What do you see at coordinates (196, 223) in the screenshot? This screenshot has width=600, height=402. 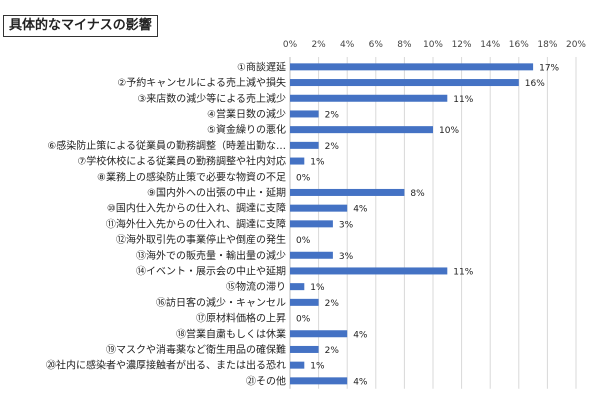 I see `category-label: ⑪海外仕入先からの仕入れ、調達に支障` at bounding box center [196, 223].